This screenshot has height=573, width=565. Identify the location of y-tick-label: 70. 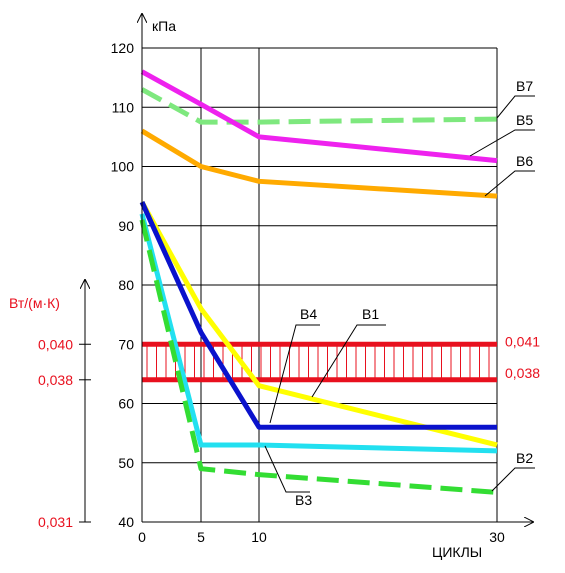
(126, 344).